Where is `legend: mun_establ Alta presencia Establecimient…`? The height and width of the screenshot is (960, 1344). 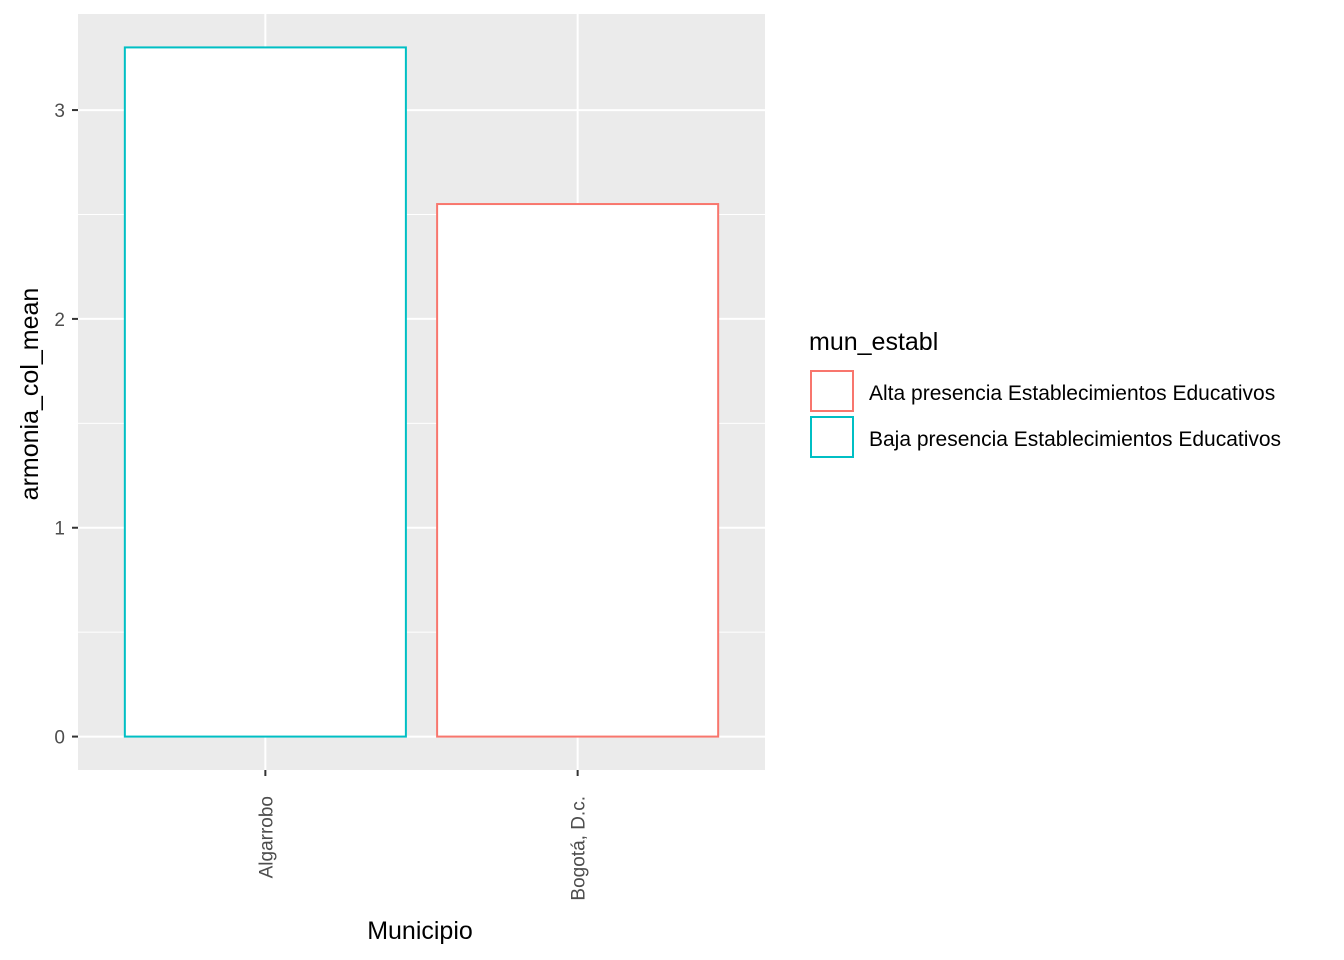
legend: mun_establ Alta presencia Establecimient… is located at coordinates (1045, 393).